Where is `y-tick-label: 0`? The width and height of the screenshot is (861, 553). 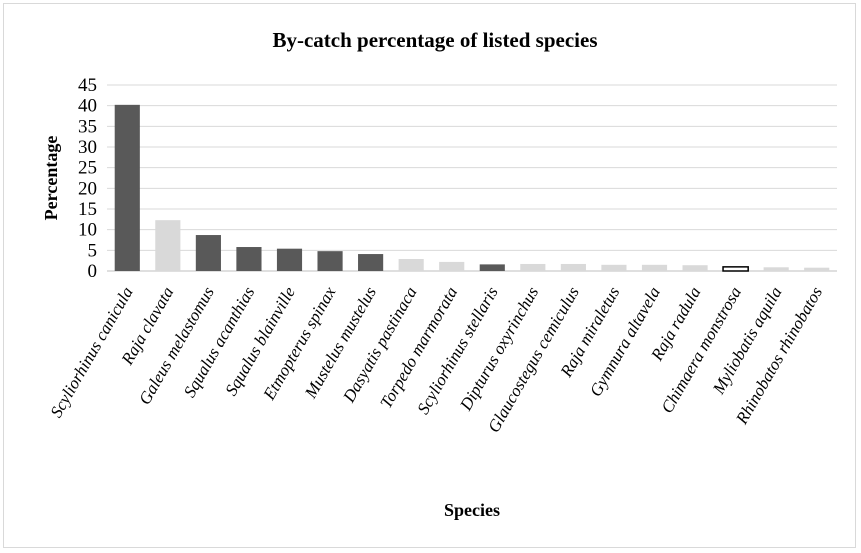
y-tick-label: 0 is located at coordinates (93, 271).